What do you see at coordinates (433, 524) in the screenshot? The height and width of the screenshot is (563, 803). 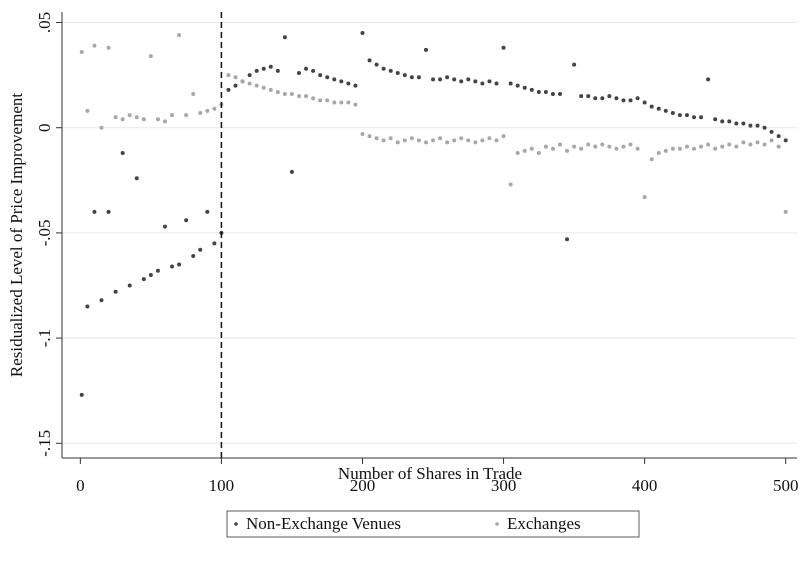 I see `legend-box` at bounding box center [433, 524].